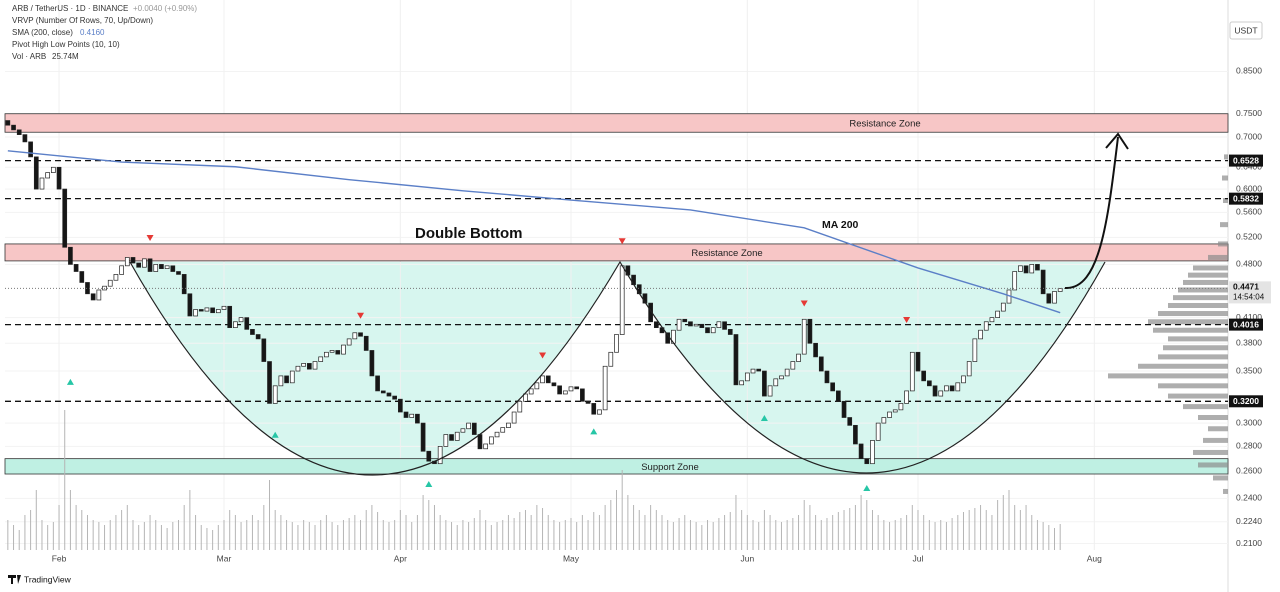 The image size is (1280, 592). Describe the element at coordinates (1249, 212) in the screenshot. I see `y-tick-label: 0.5600` at that location.